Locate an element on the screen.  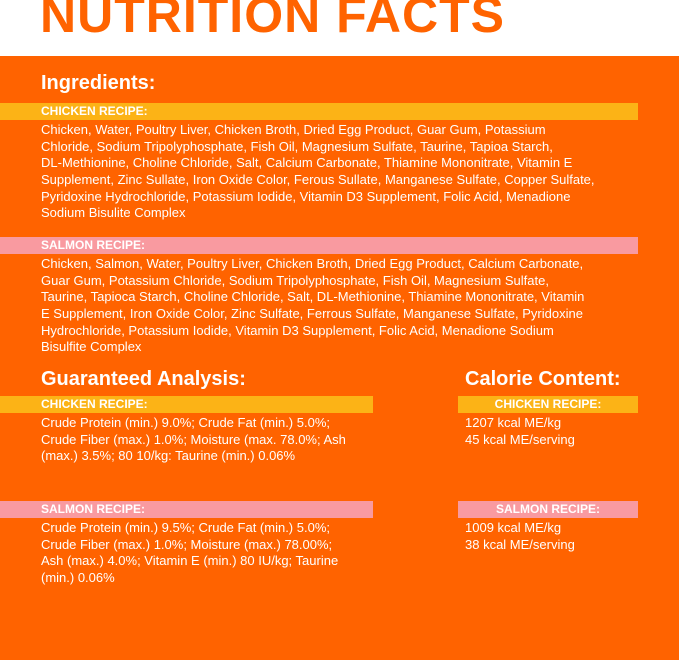
ingredients-salmon-label: SALMON RECIPE: is located at coordinates (93, 245).